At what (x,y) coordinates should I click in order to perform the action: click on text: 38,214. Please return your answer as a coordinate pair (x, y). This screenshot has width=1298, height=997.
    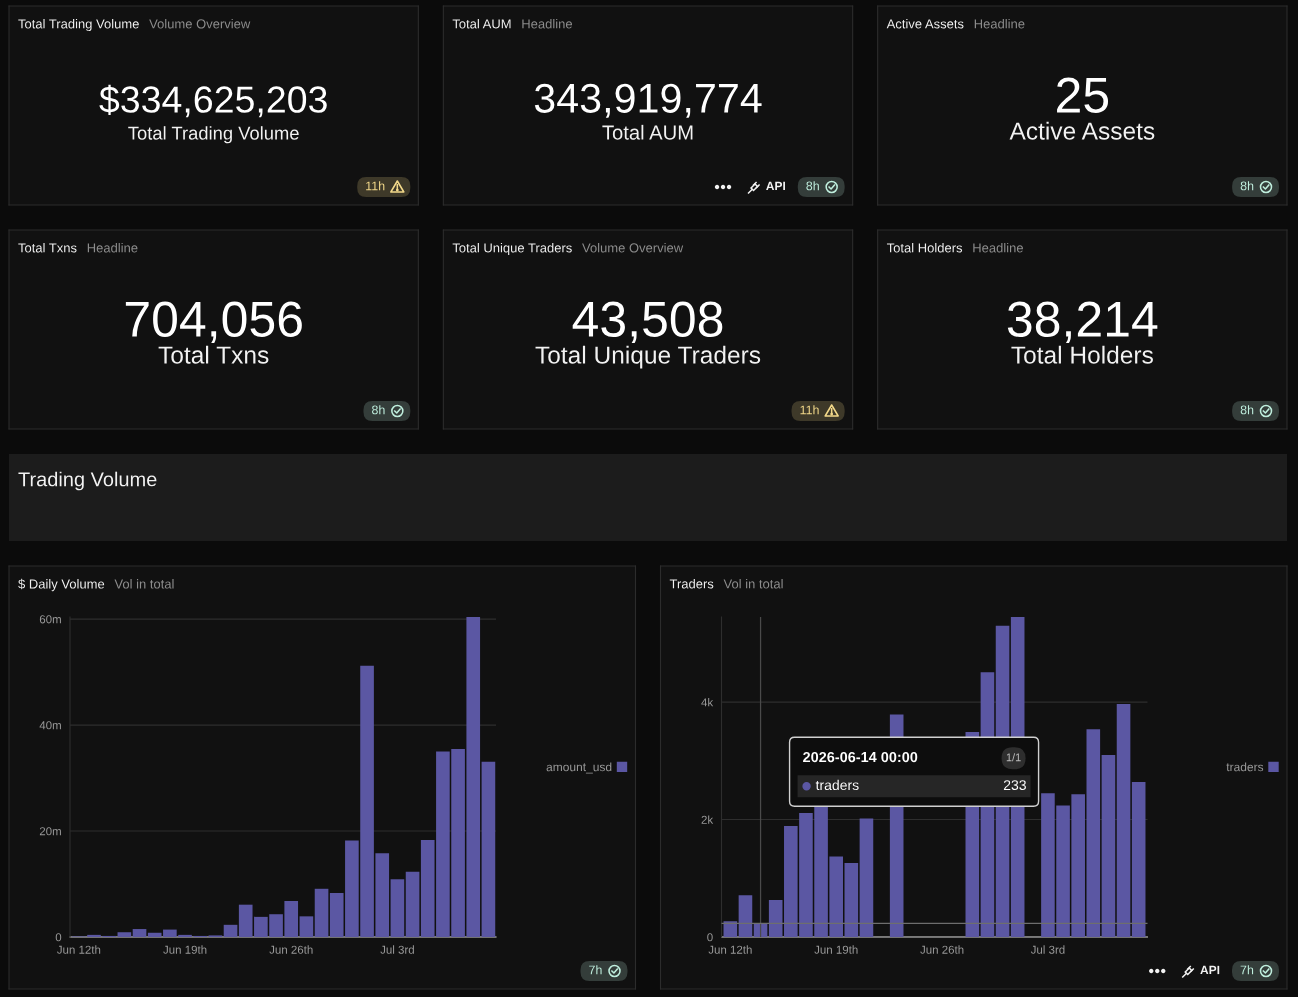
    Looking at the image, I should click on (1082, 322).